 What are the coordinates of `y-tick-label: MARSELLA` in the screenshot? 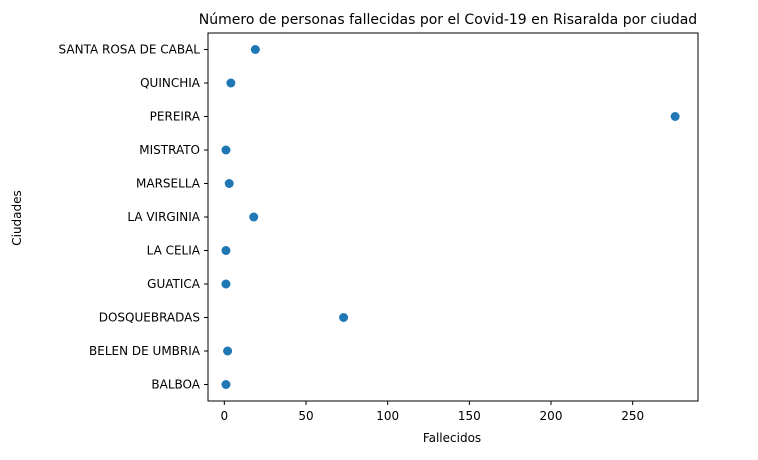 It's located at (168, 184).